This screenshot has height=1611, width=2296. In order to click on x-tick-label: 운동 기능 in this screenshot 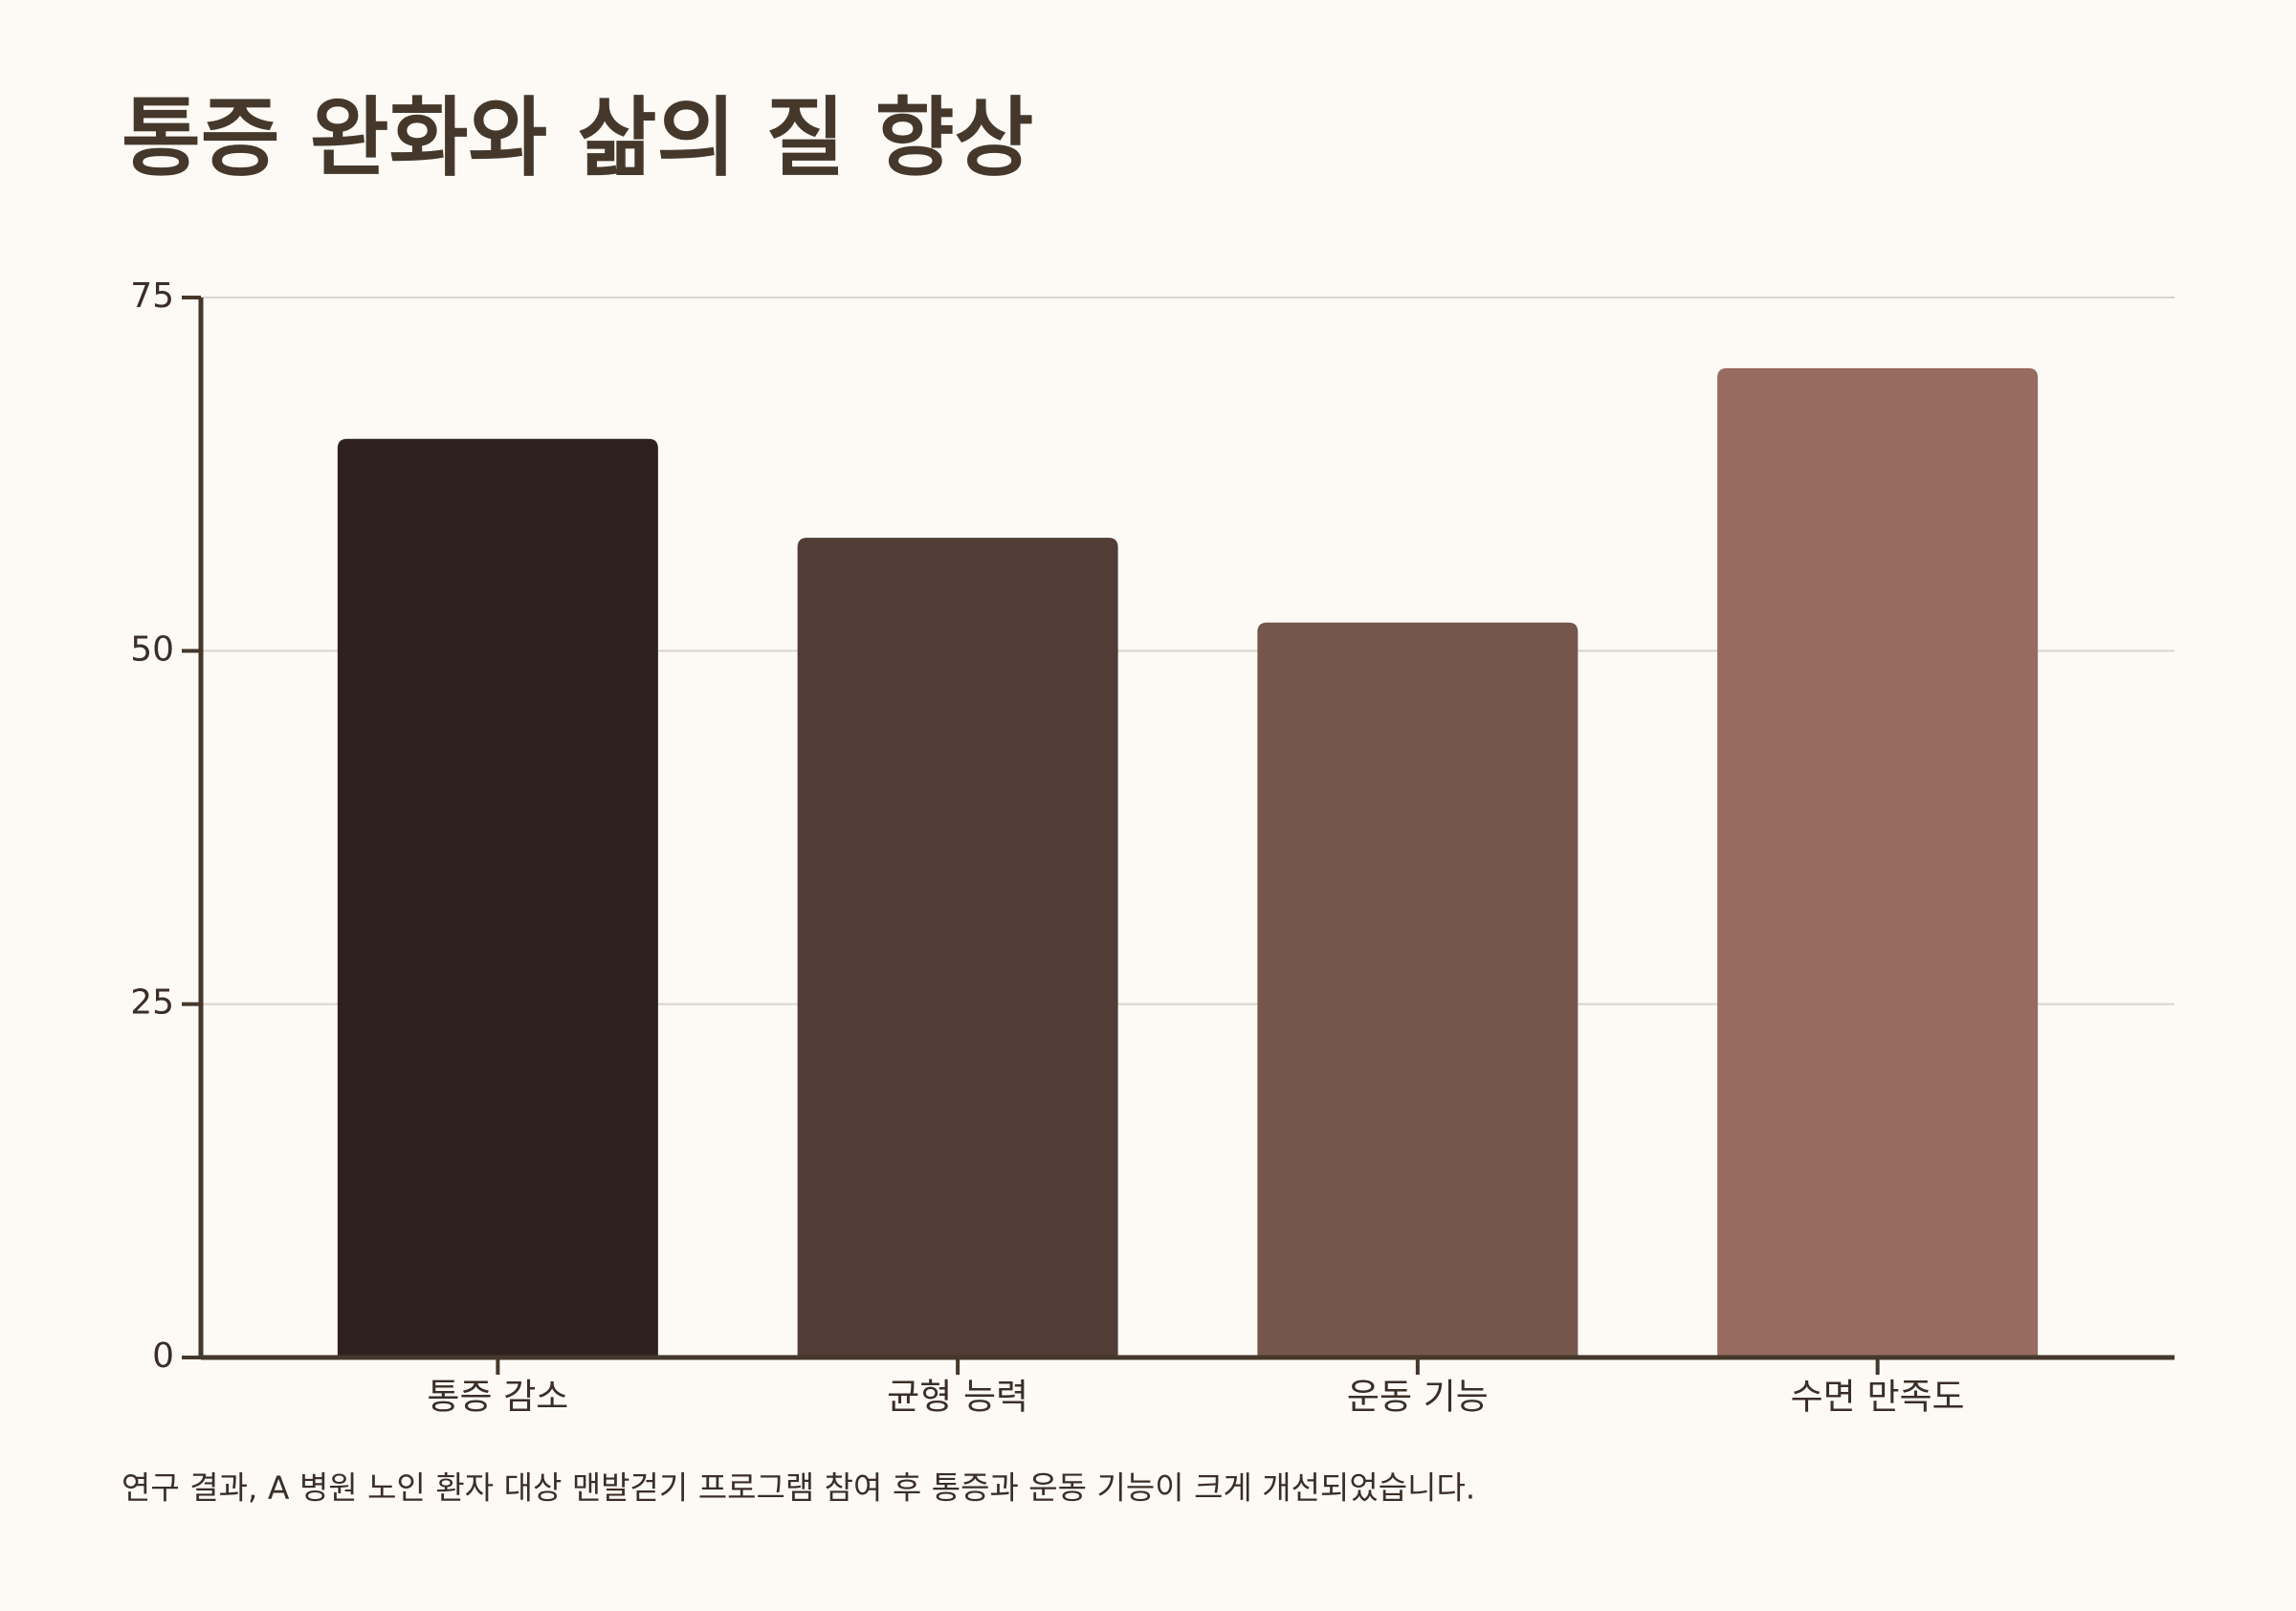, I will do `click(1418, 1397)`.